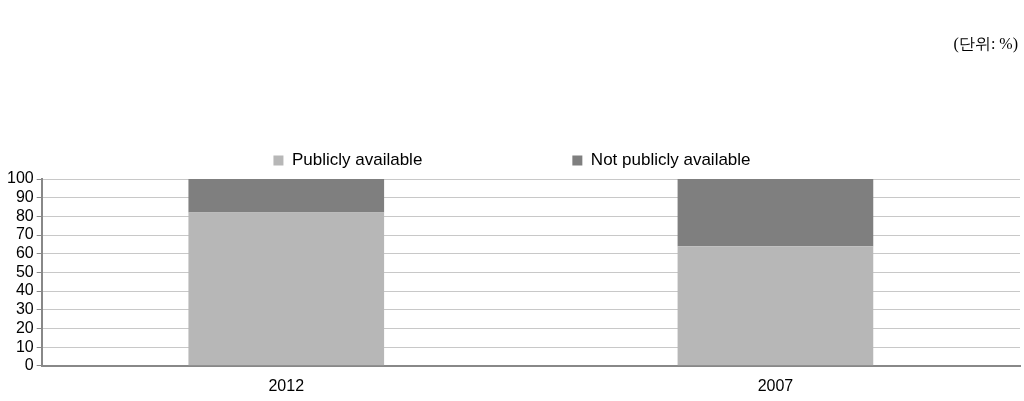 The image size is (1024, 401). I want to click on y-tick-label: 30, so click(24, 309).